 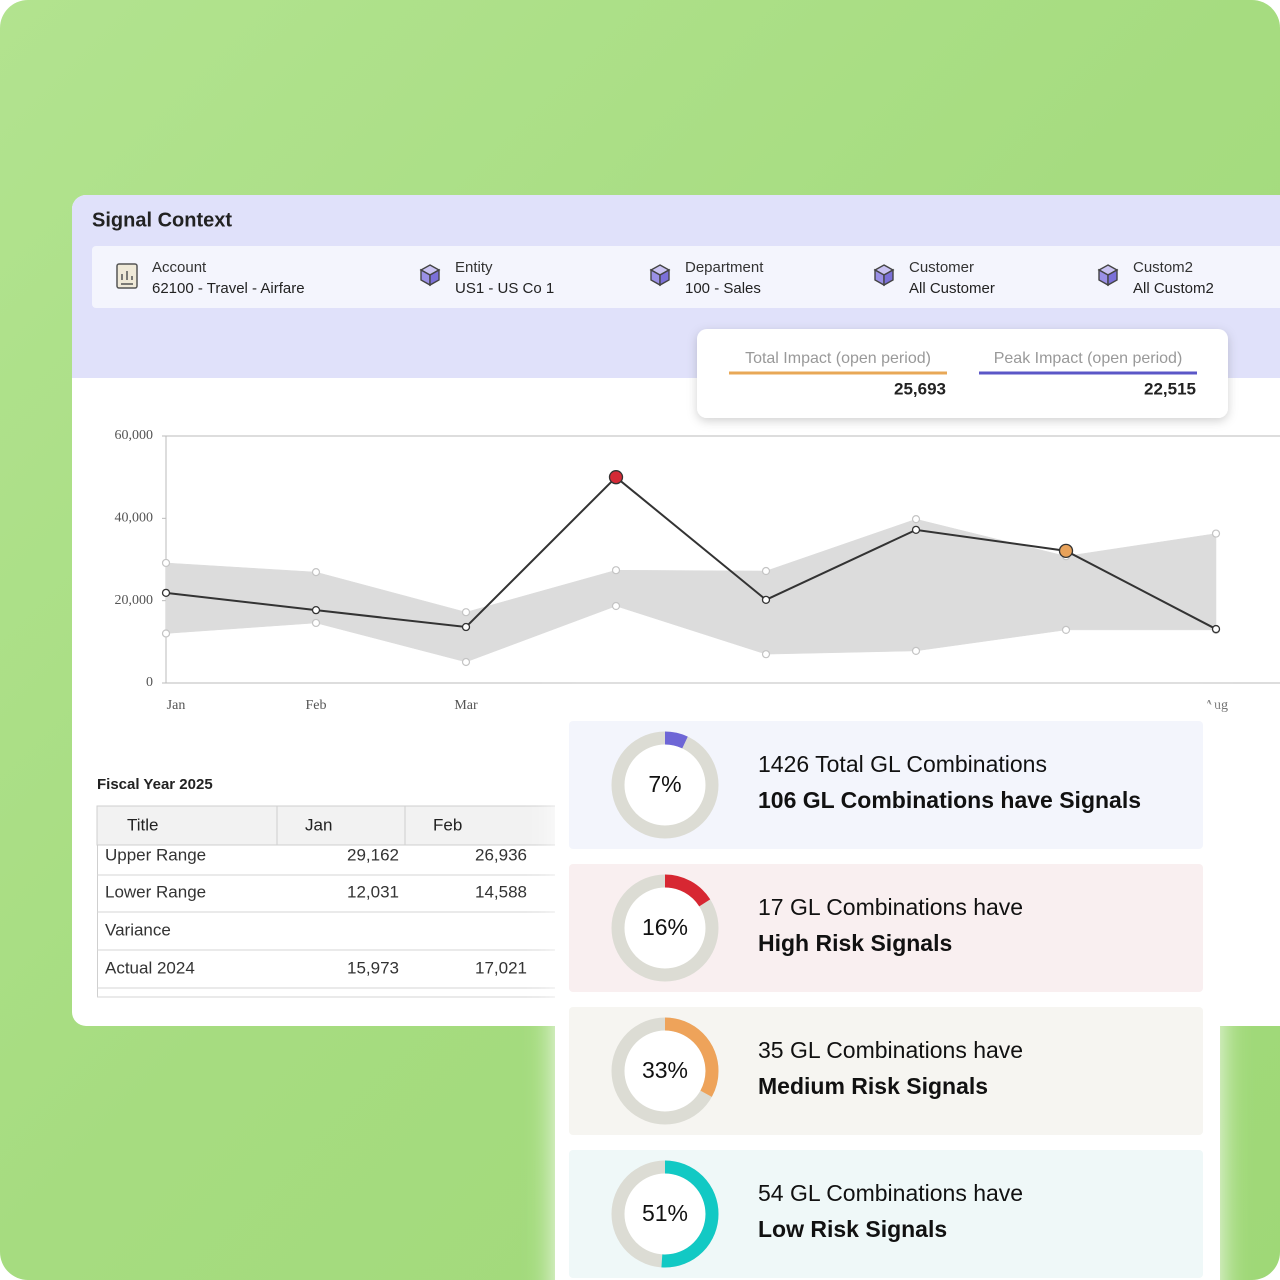 What do you see at coordinates (920, 388) in the screenshot?
I see `impact-value: 25,693` at bounding box center [920, 388].